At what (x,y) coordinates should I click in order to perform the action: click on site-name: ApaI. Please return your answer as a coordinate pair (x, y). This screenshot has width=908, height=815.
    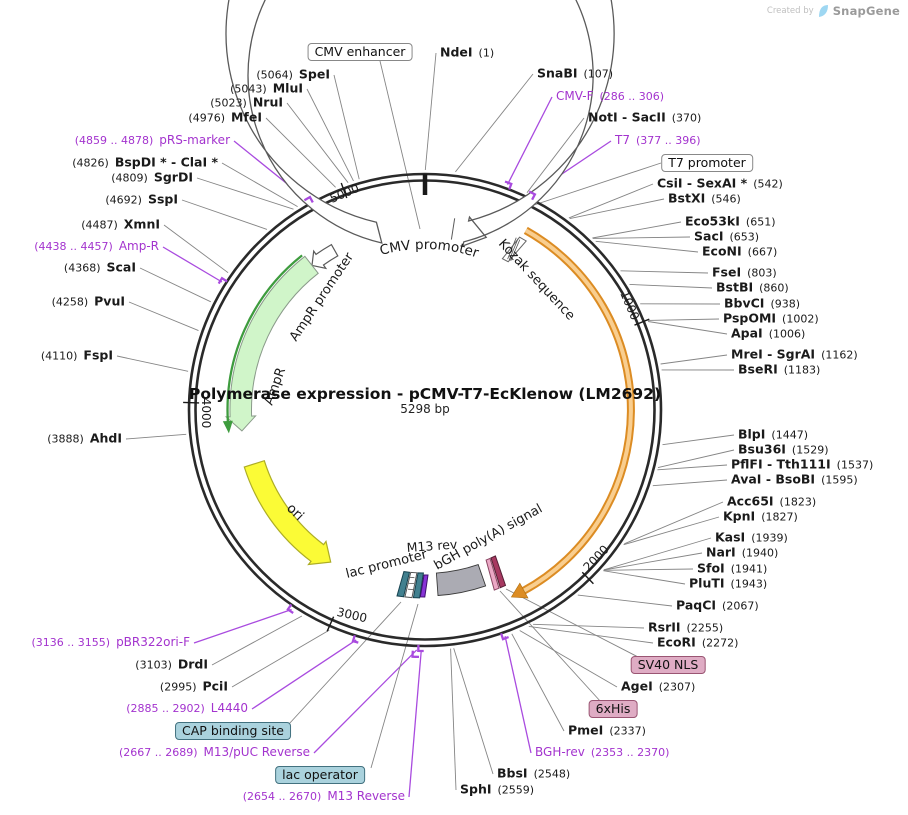
    Looking at the image, I should click on (747, 333).